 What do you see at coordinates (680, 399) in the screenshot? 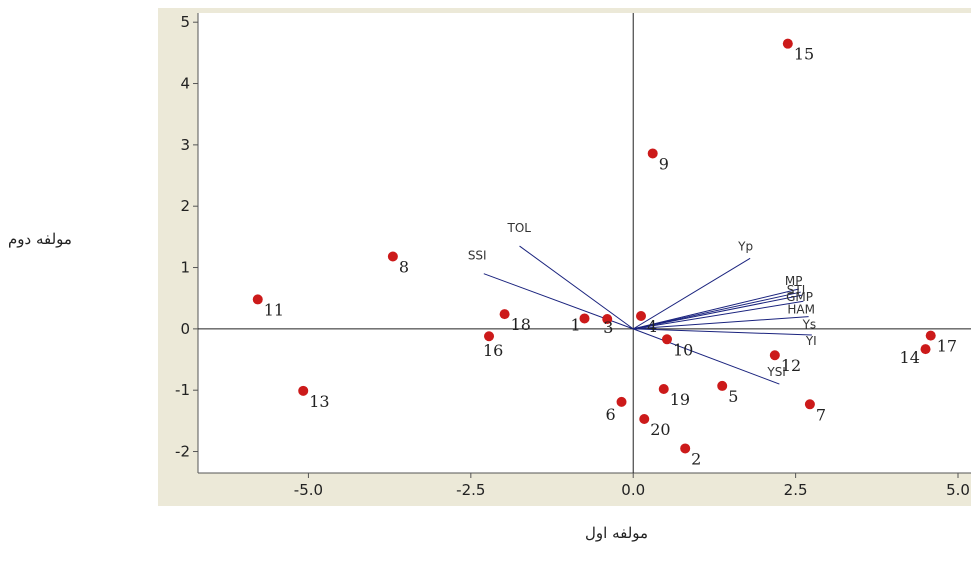
I see `data-point-label-19: 19` at bounding box center [680, 399].